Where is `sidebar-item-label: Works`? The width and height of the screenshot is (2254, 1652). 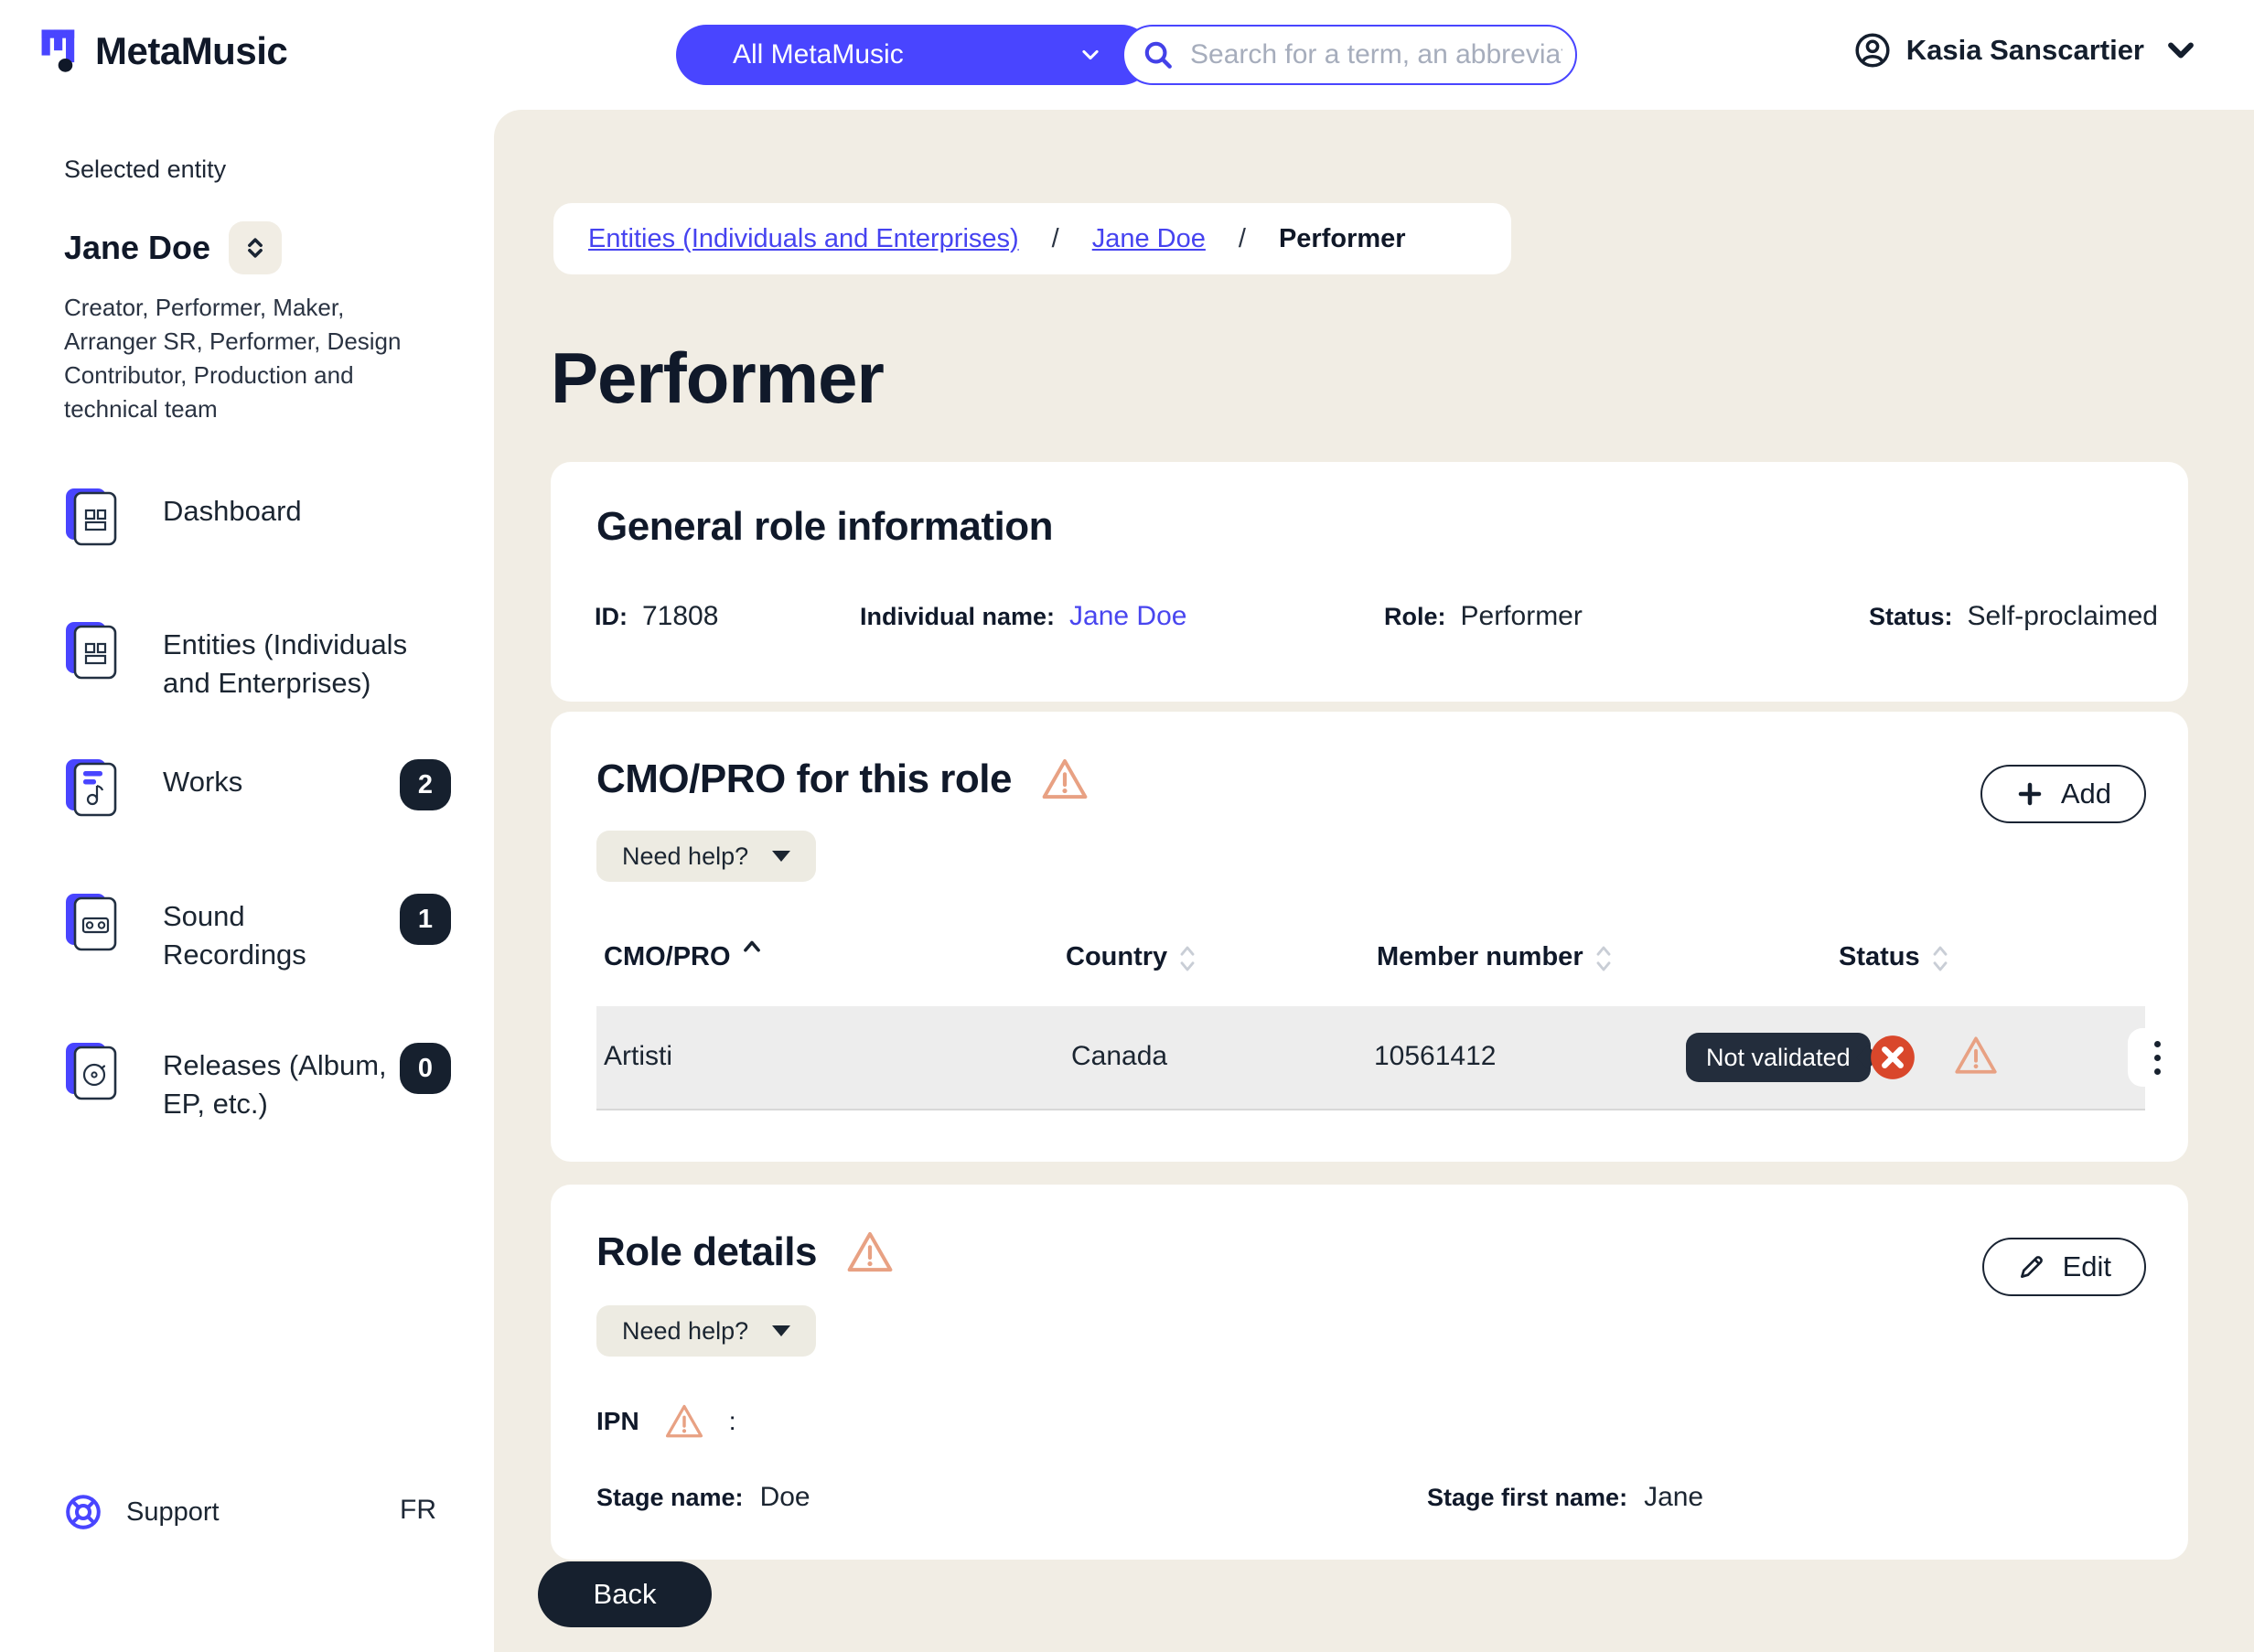 sidebar-item-label: Works is located at coordinates (203, 782).